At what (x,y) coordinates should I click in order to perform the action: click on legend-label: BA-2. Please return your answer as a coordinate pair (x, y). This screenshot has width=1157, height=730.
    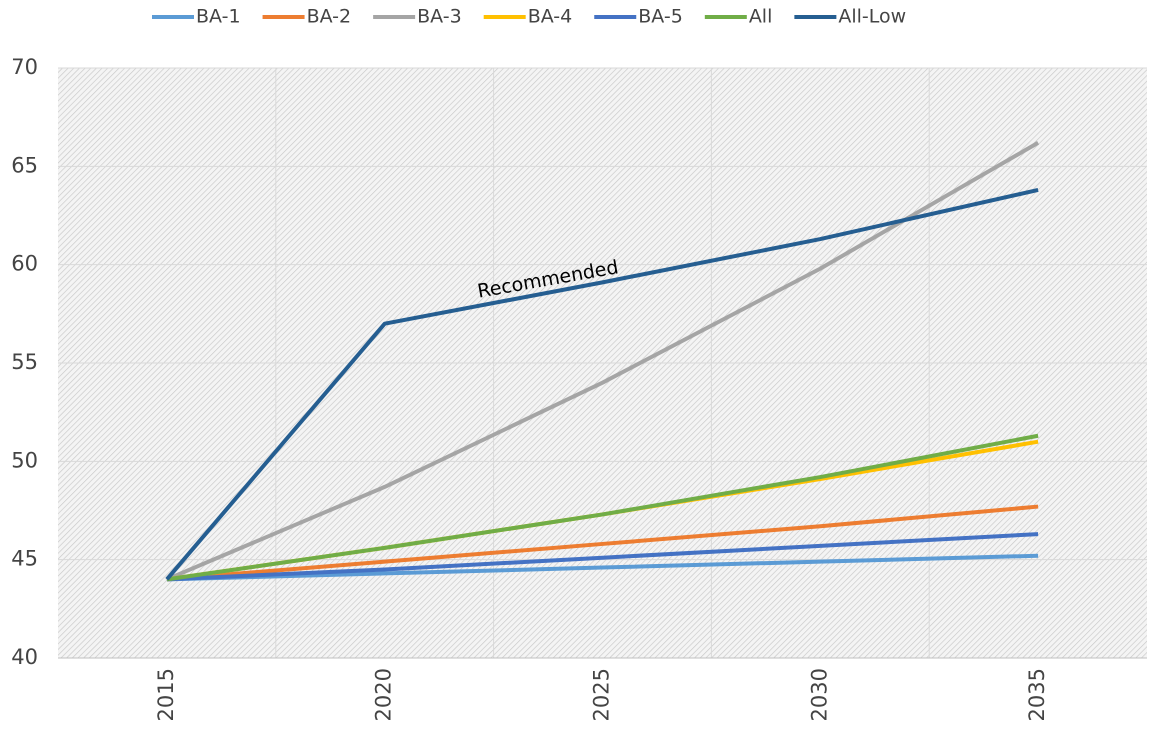
    Looking at the image, I should click on (329, 17).